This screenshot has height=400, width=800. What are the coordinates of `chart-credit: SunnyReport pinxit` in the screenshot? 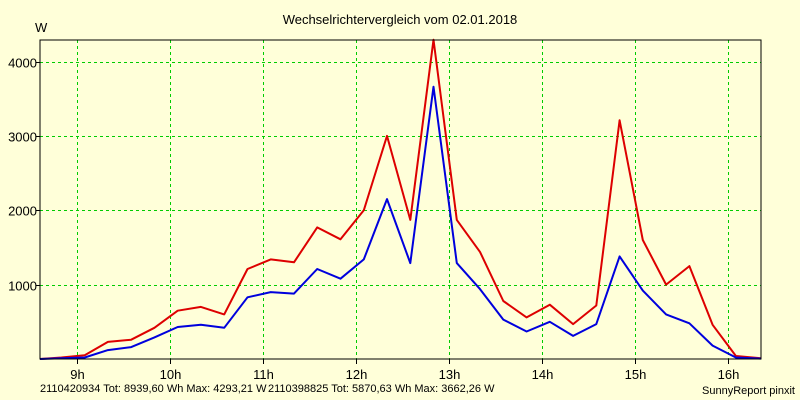 It's located at (748, 391).